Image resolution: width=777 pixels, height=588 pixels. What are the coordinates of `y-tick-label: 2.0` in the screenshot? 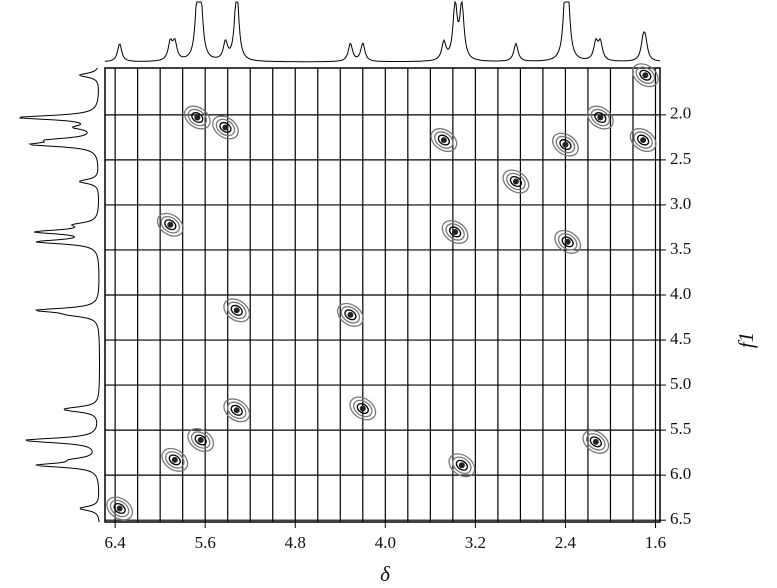 It's located at (680, 113).